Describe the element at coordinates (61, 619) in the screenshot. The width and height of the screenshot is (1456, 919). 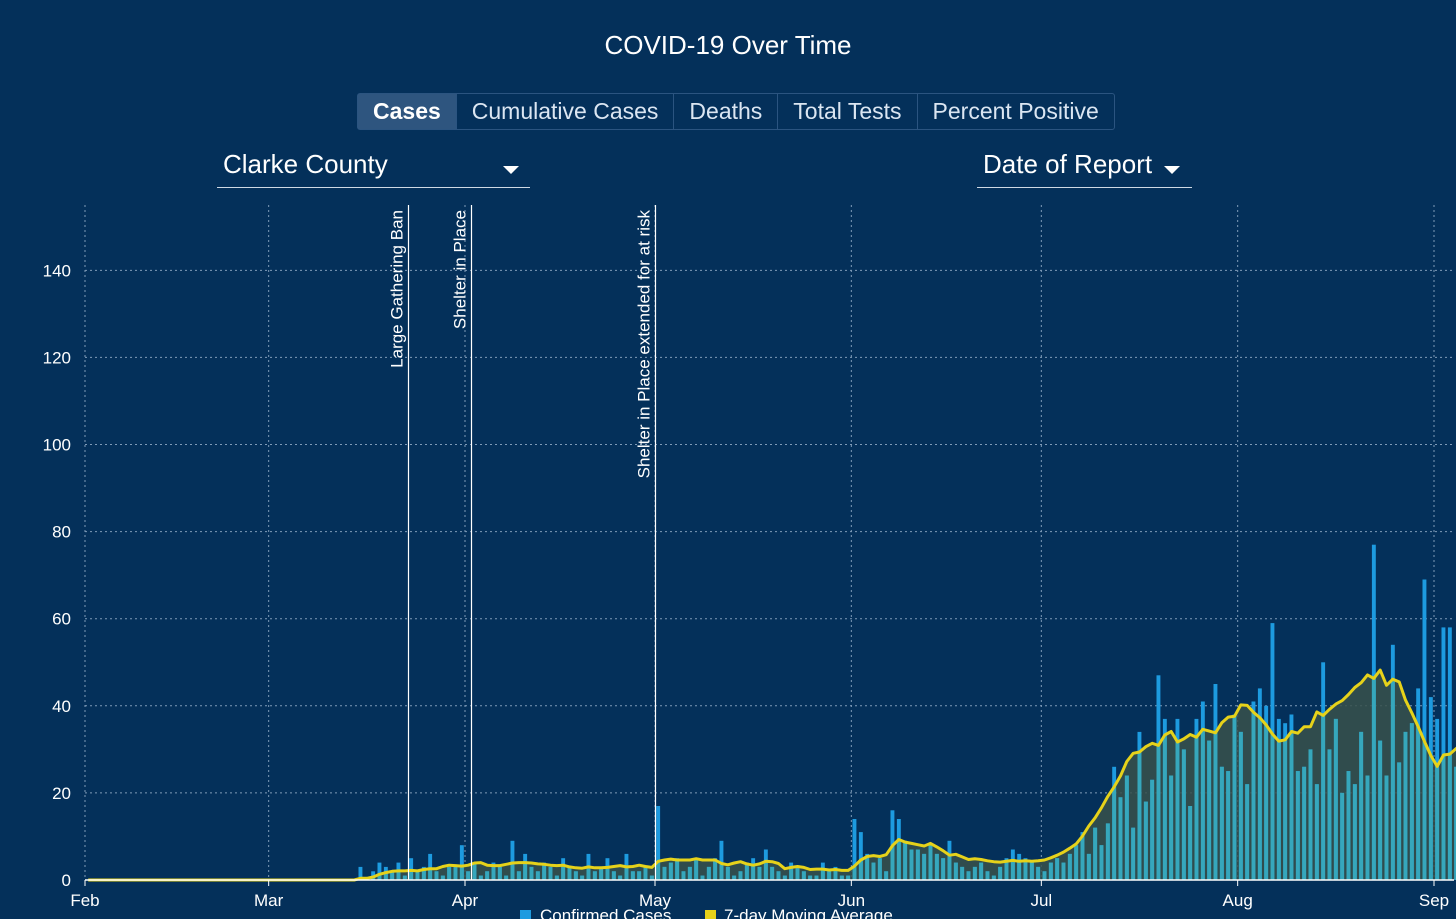
I see `y-tick-label: 60` at that location.